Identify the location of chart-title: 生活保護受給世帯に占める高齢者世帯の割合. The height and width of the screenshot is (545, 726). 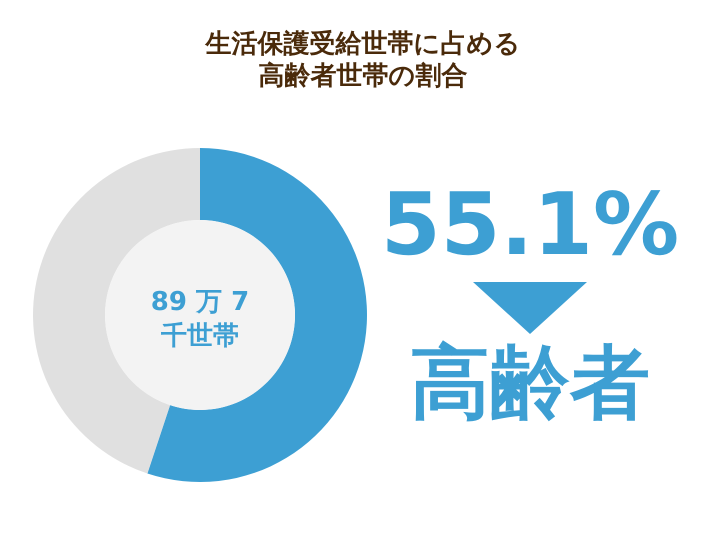
(363, 60).